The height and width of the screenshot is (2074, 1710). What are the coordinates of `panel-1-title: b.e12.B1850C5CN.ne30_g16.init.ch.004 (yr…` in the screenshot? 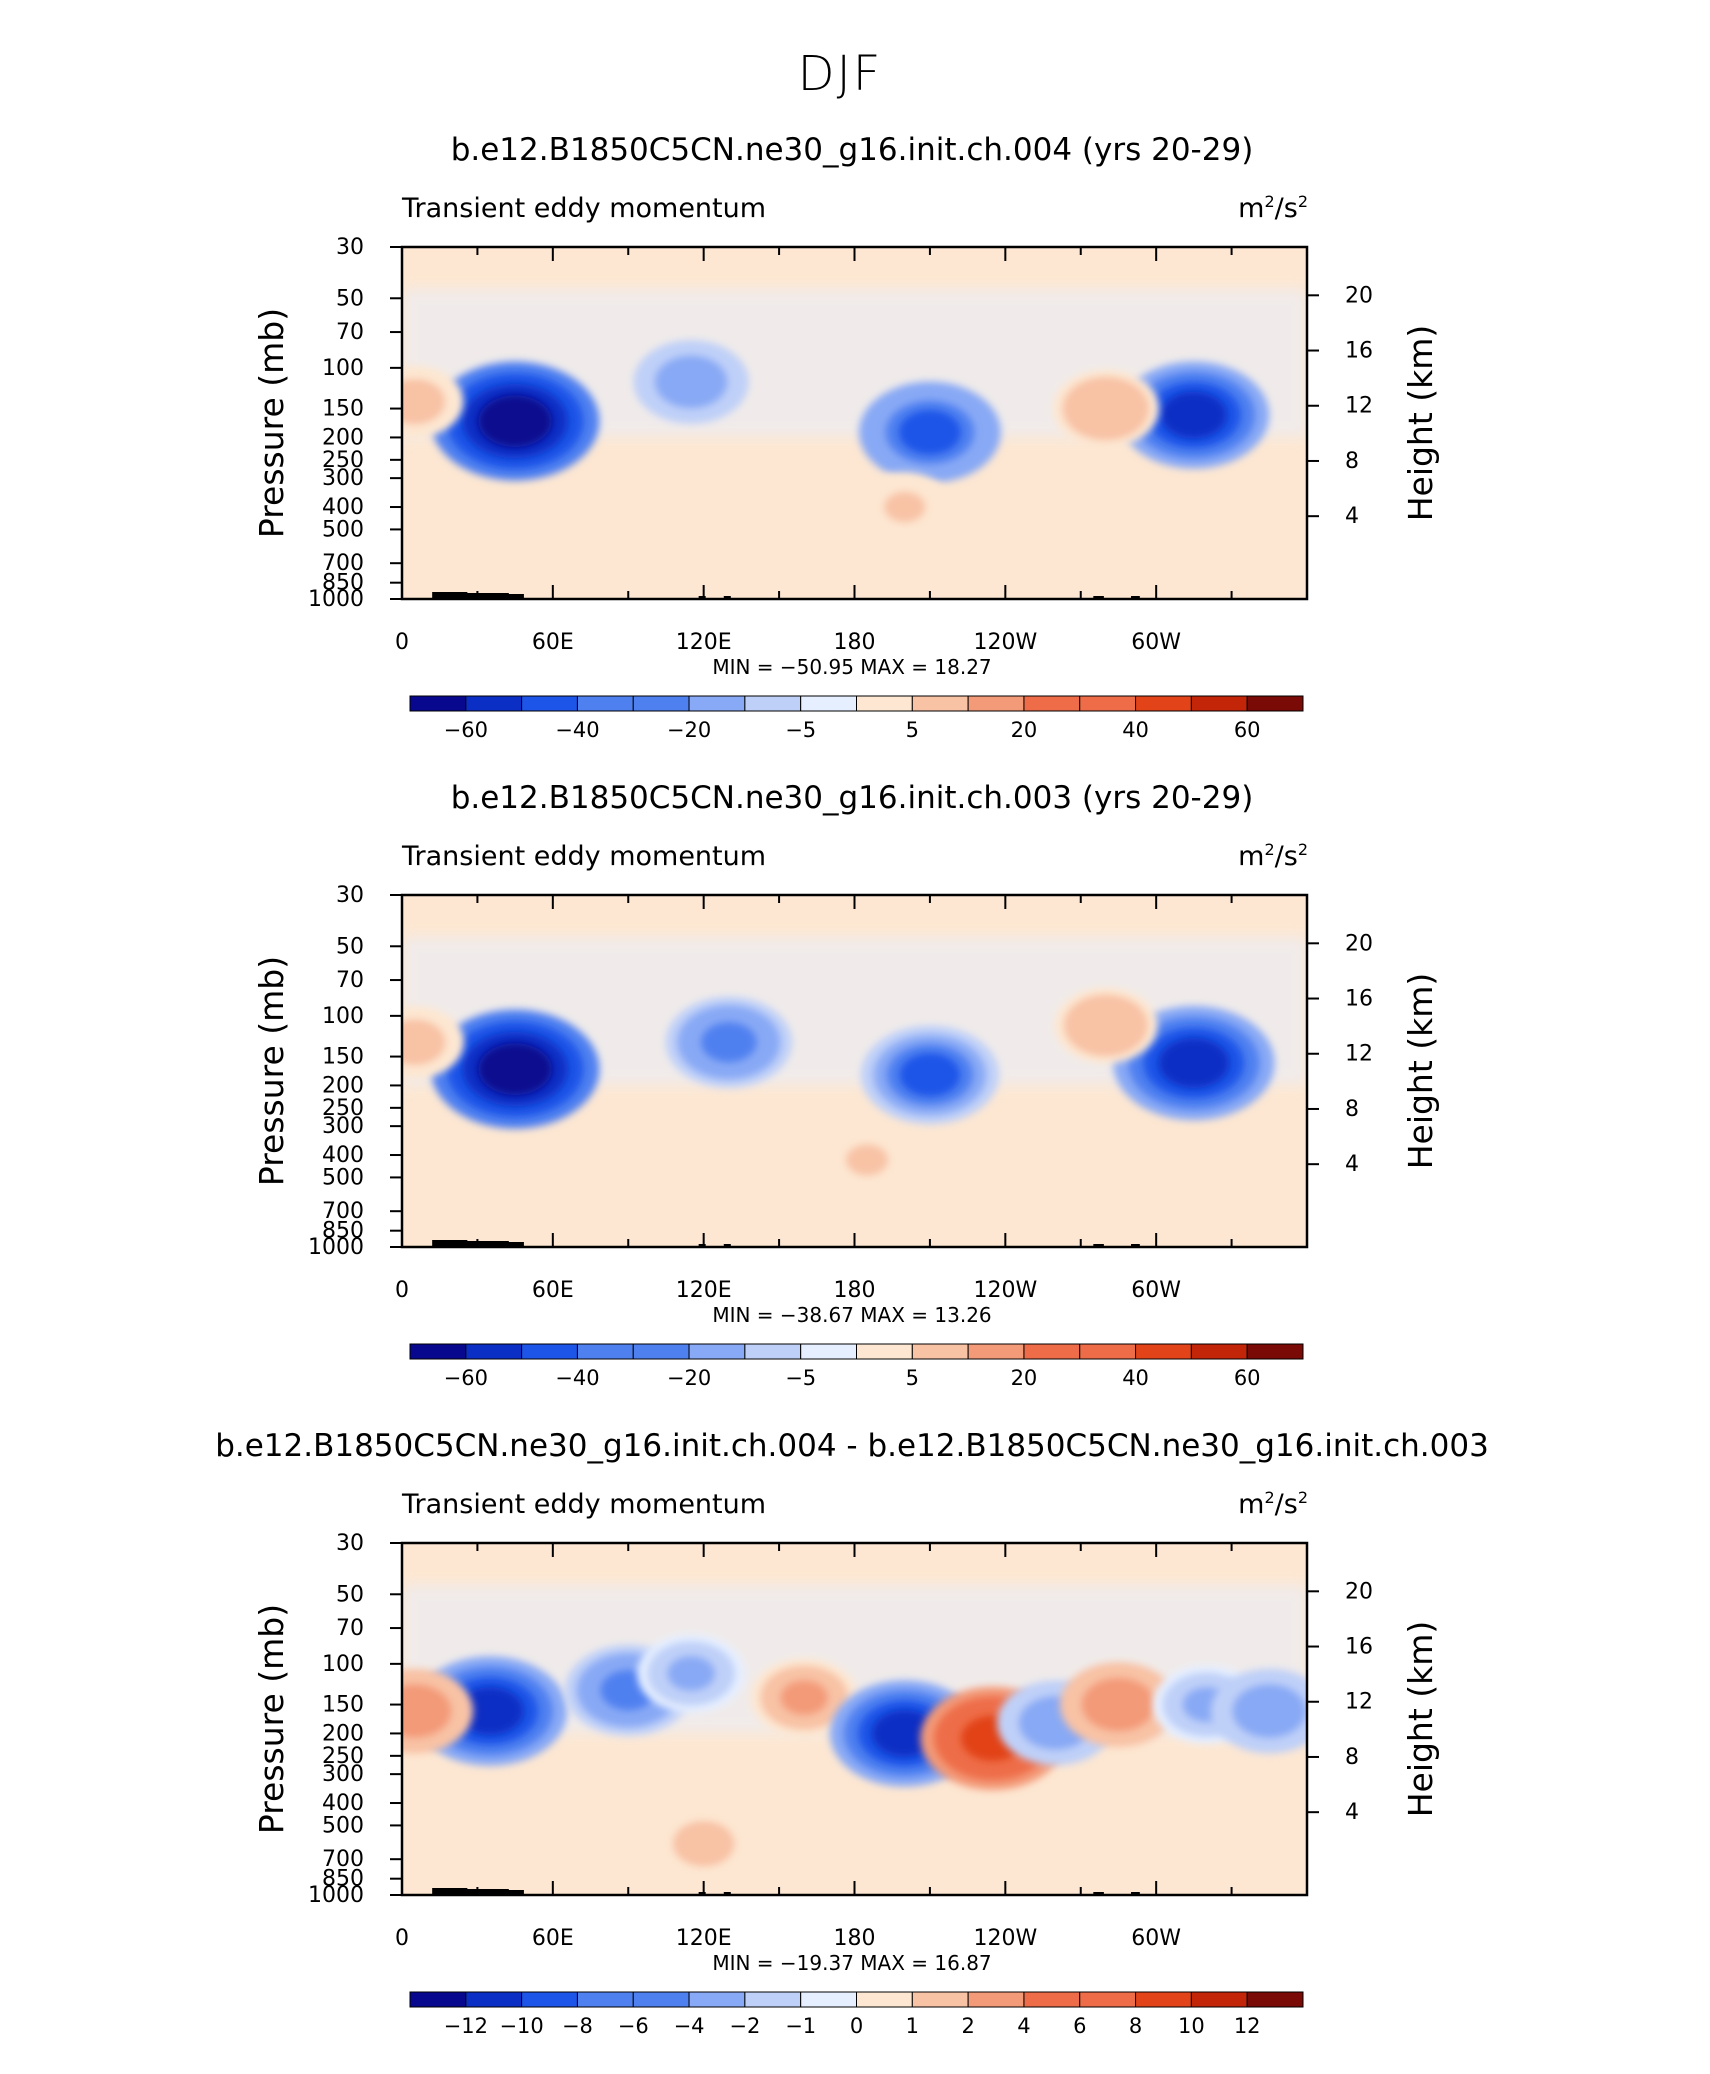 It's located at (852, 150).